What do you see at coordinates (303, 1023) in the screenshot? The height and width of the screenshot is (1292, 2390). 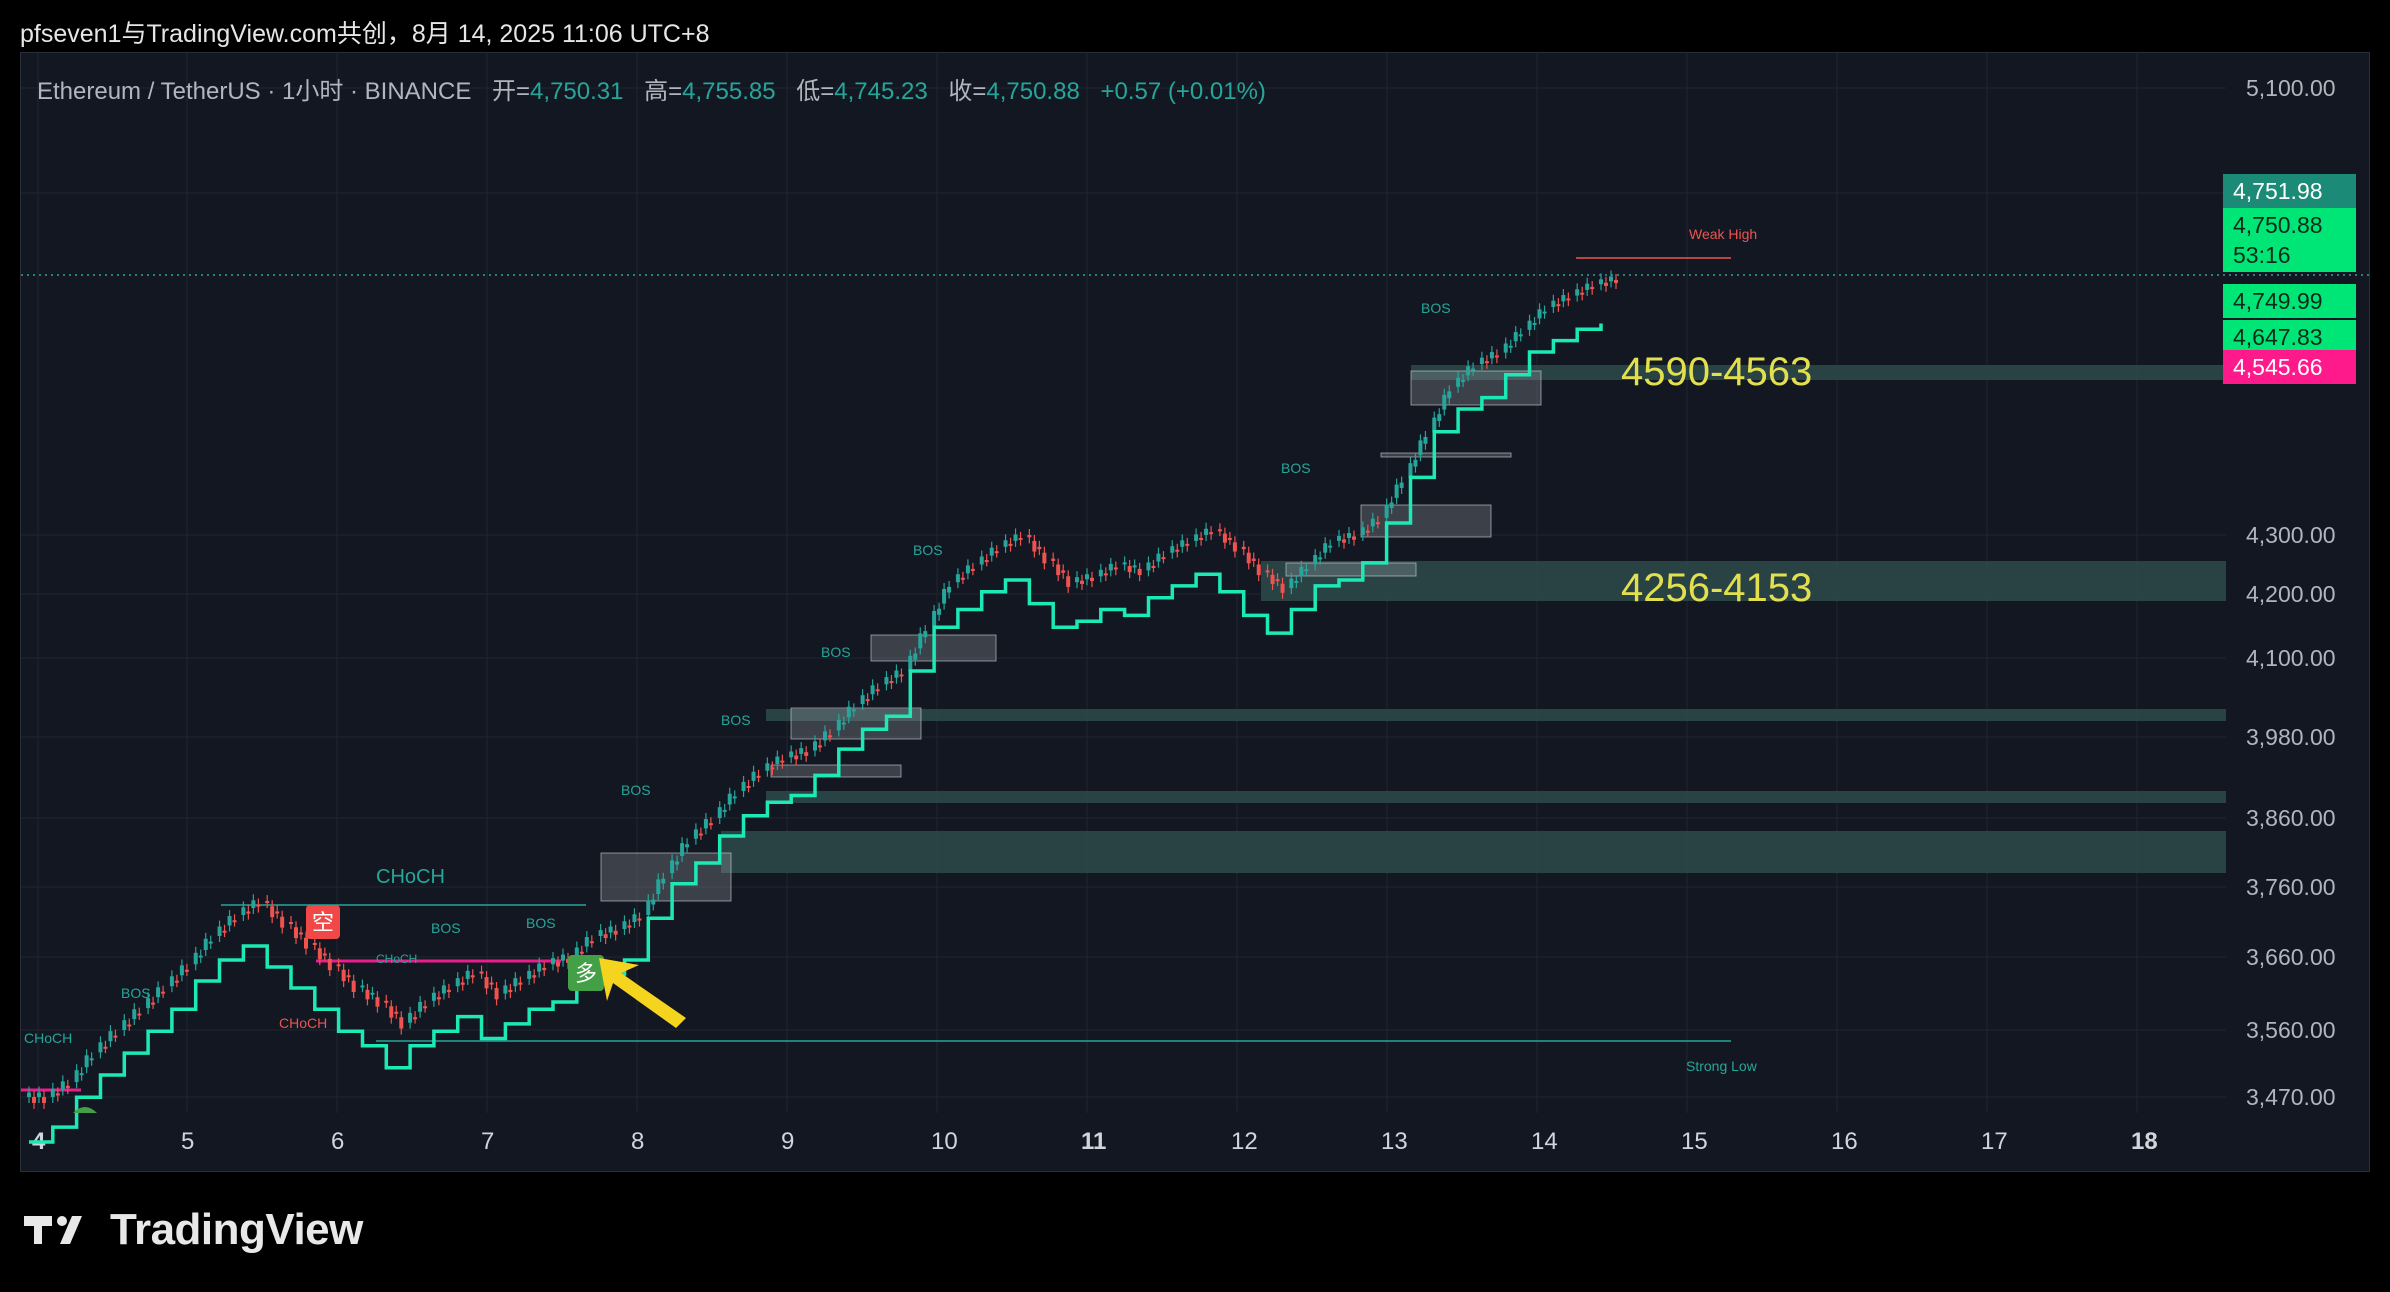 I see `choch-label-red: CHoCH` at bounding box center [303, 1023].